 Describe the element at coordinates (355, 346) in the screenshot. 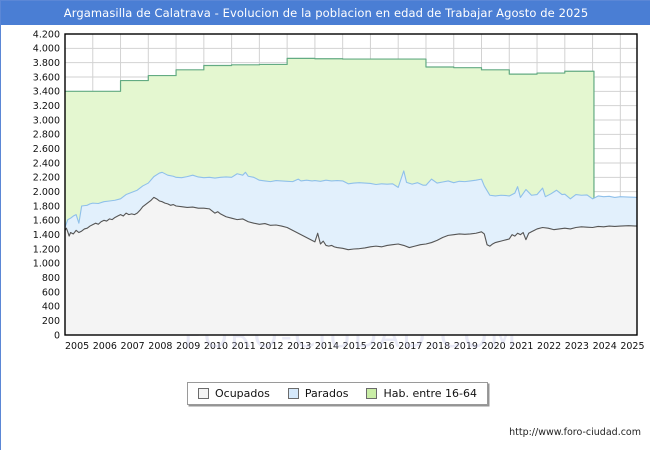

I see `x-axis-tick-label: 2015` at that location.